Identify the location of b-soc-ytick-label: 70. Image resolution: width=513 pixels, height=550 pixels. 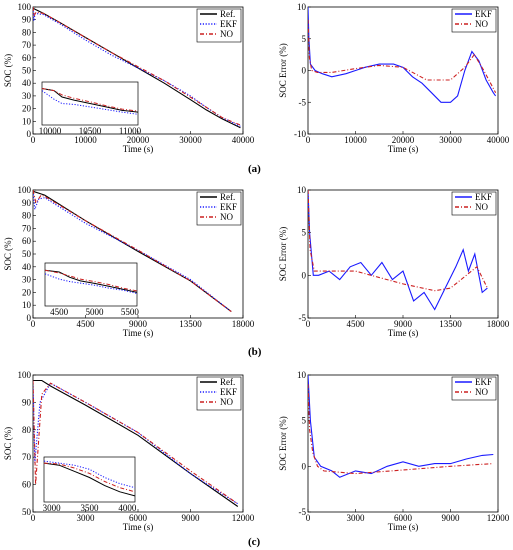
(27, 228).